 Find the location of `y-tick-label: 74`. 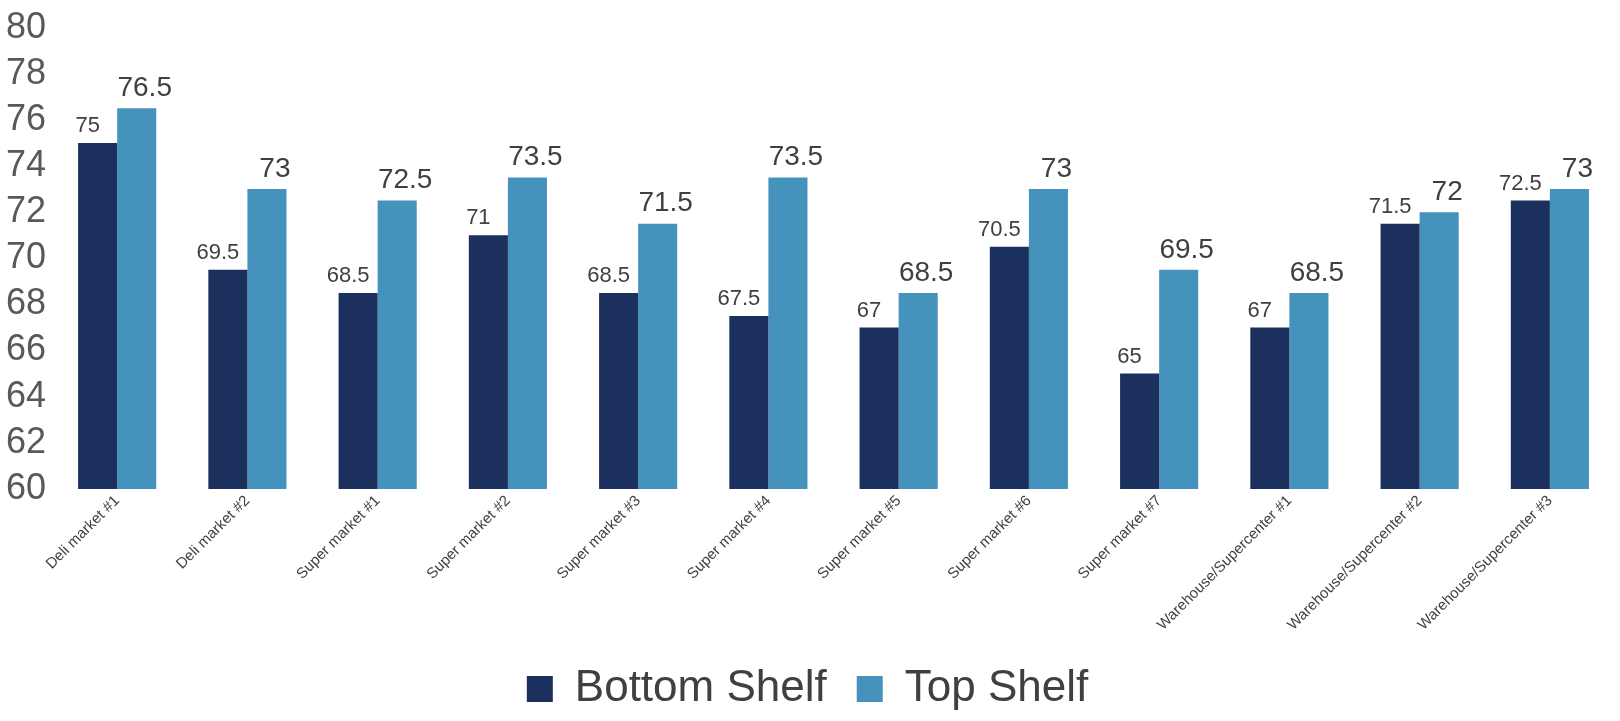

y-tick-label: 74 is located at coordinates (26, 163).